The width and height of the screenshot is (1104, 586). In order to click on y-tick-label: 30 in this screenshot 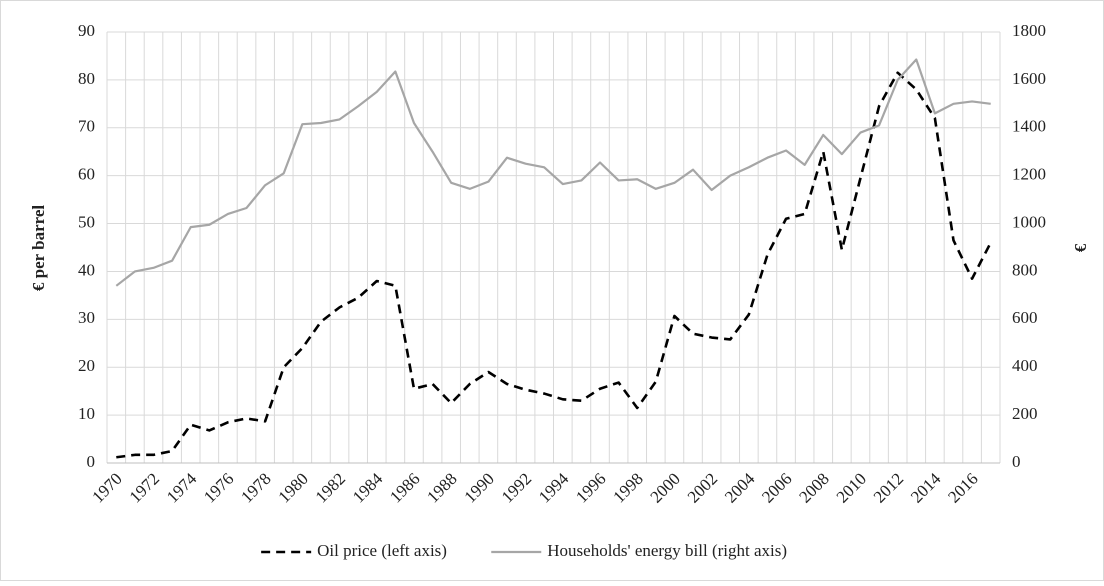, I will do `click(86, 317)`.